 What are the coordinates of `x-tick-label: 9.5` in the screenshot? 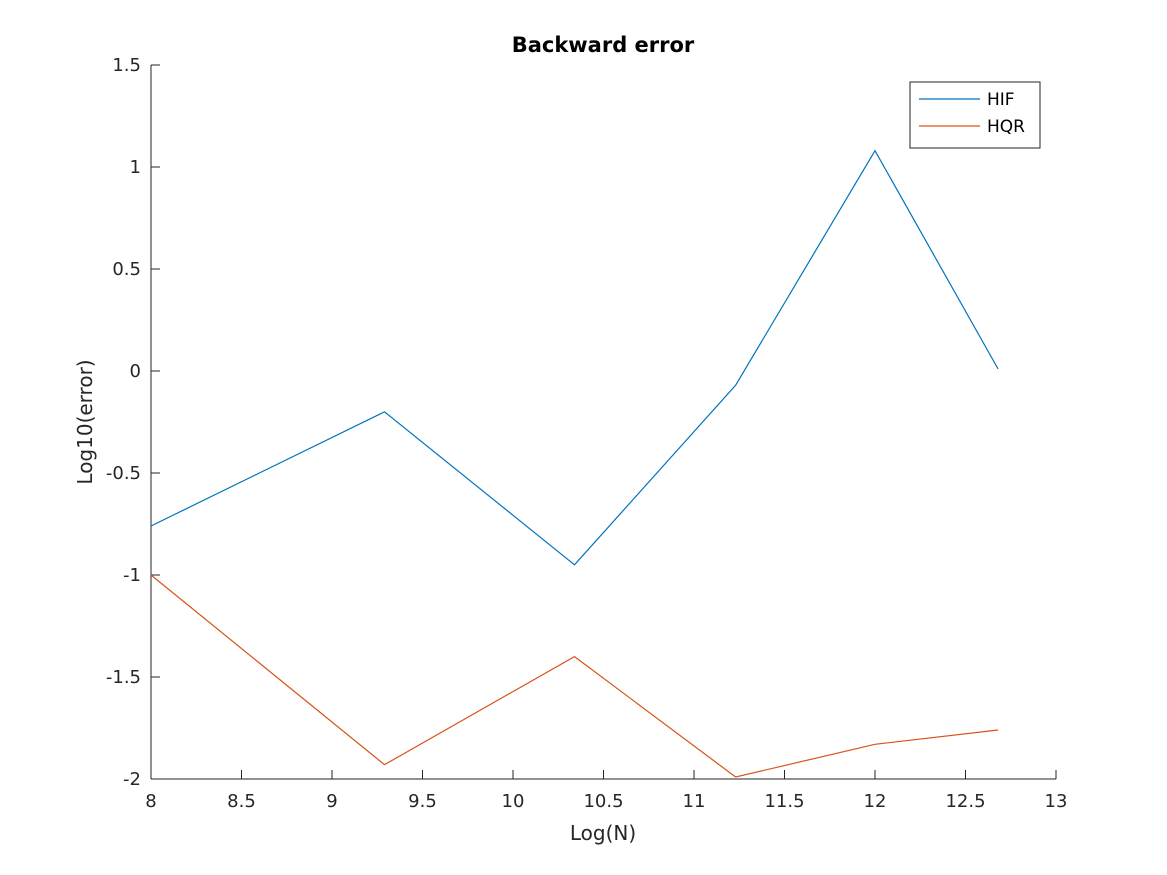 It's located at (422, 801).